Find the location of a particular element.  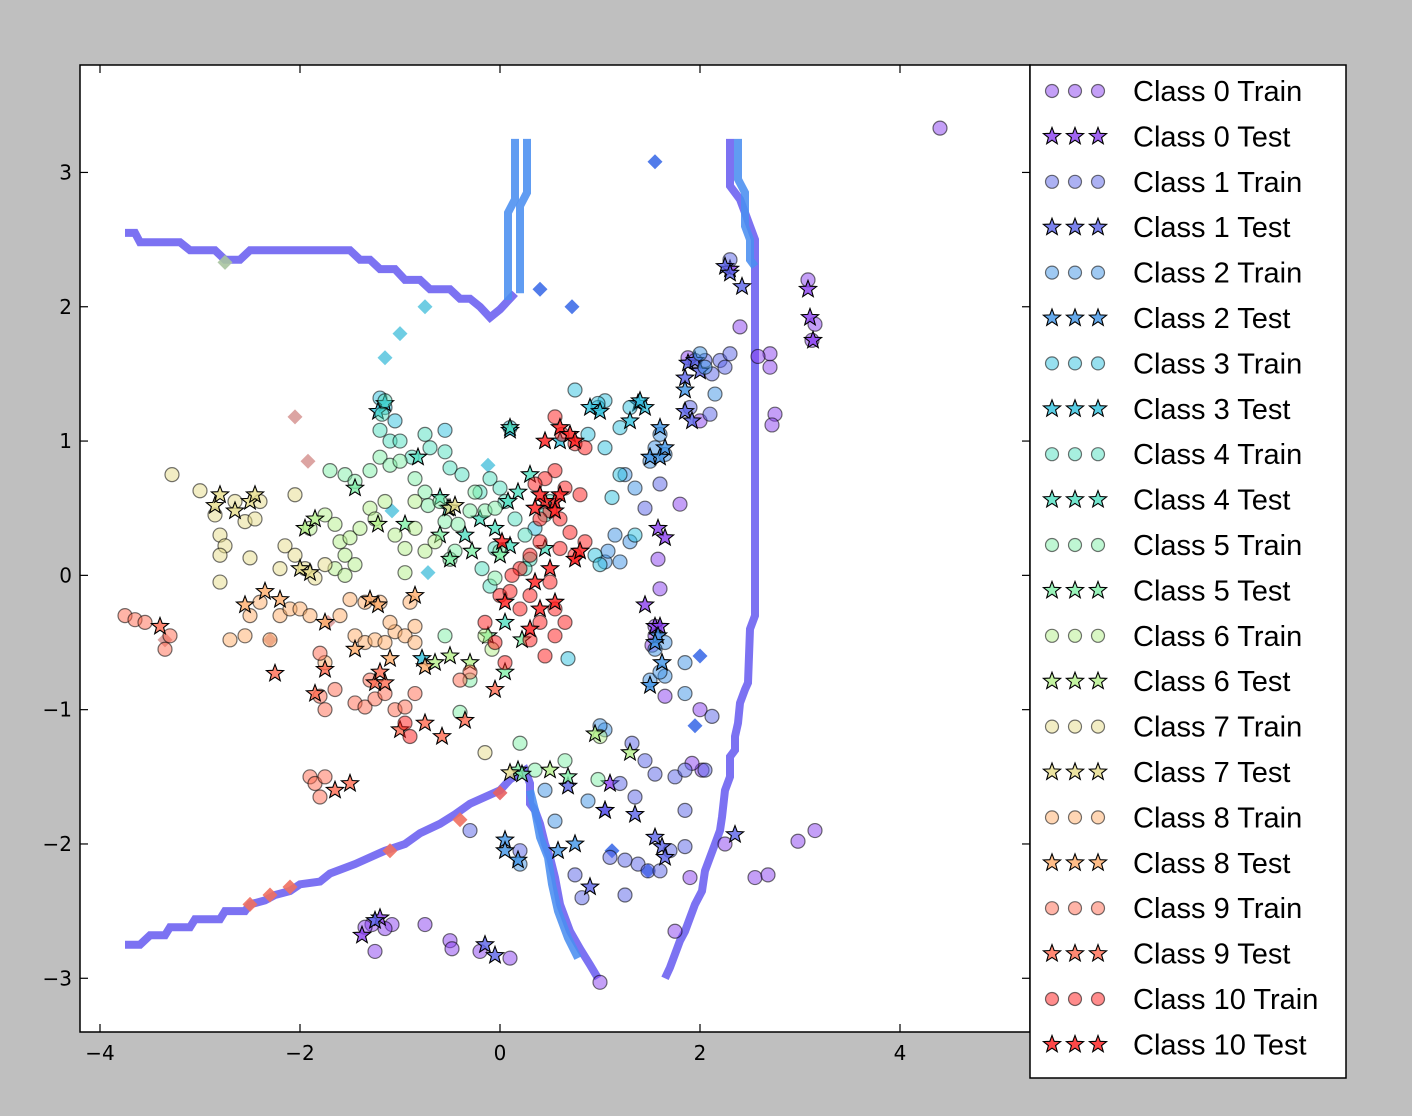

legend-label: Class 7 Train is located at coordinates (1217, 728).